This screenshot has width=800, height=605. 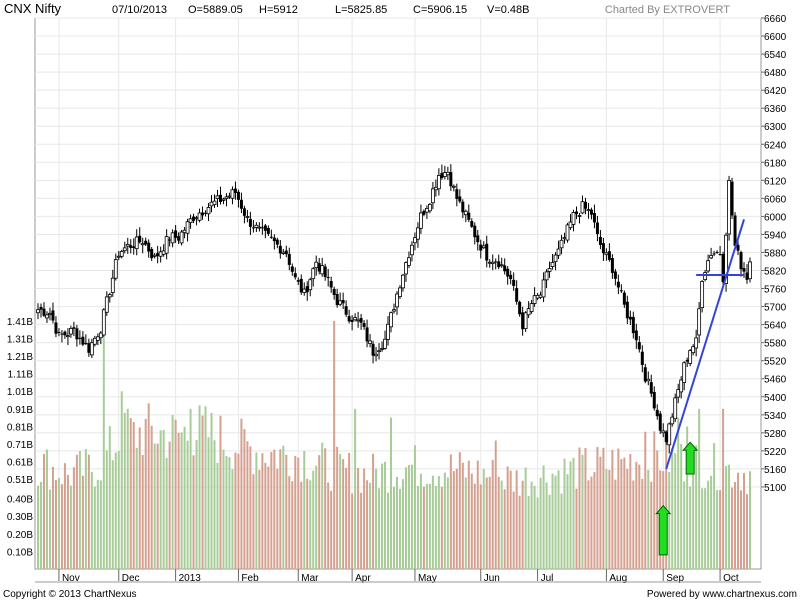 I want to click on volume-tick-label: 0.91B, so click(x=20, y=410).